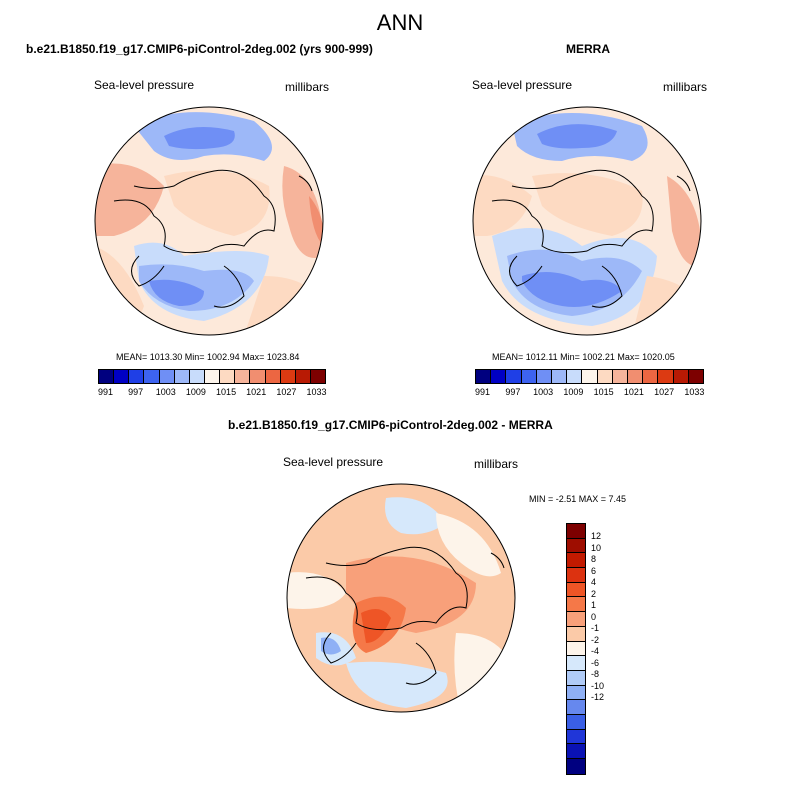 This screenshot has width=800, height=800. Describe the element at coordinates (209, 221) in the screenshot. I see `model-polar-map` at that location.